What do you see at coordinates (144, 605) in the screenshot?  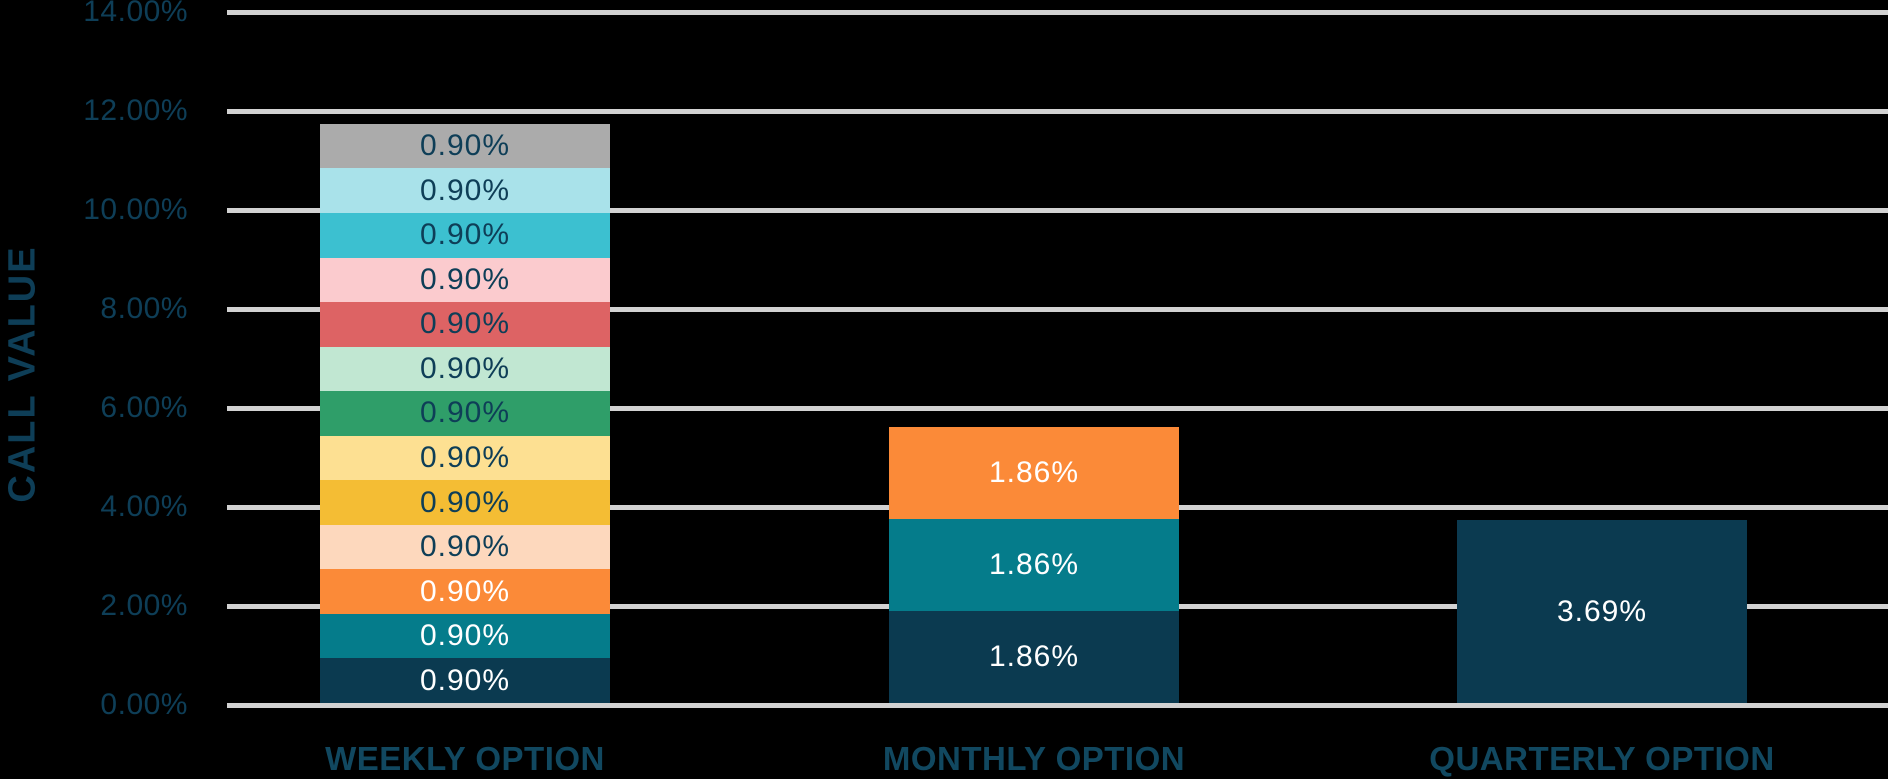 I see `y-tick-label: 2.00%` at bounding box center [144, 605].